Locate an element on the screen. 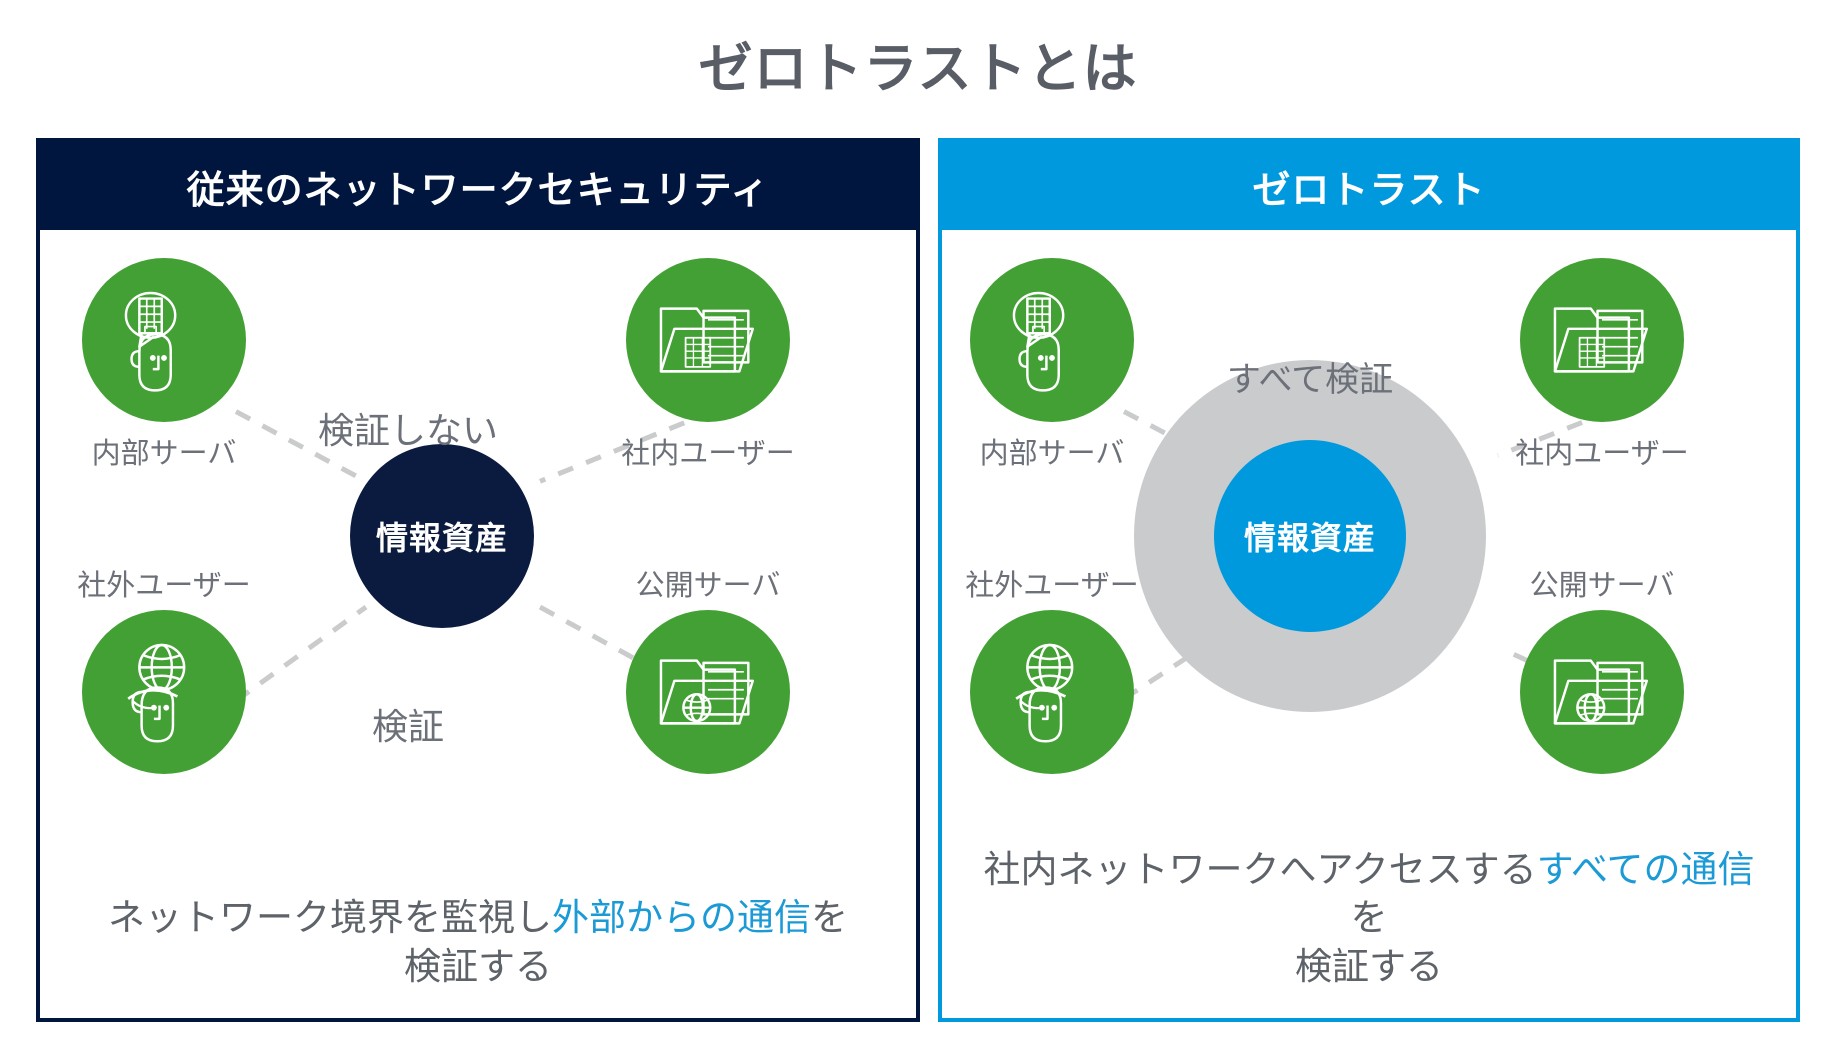  annotation-verify-all: すべて検証 is located at coordinates (1310, 380).